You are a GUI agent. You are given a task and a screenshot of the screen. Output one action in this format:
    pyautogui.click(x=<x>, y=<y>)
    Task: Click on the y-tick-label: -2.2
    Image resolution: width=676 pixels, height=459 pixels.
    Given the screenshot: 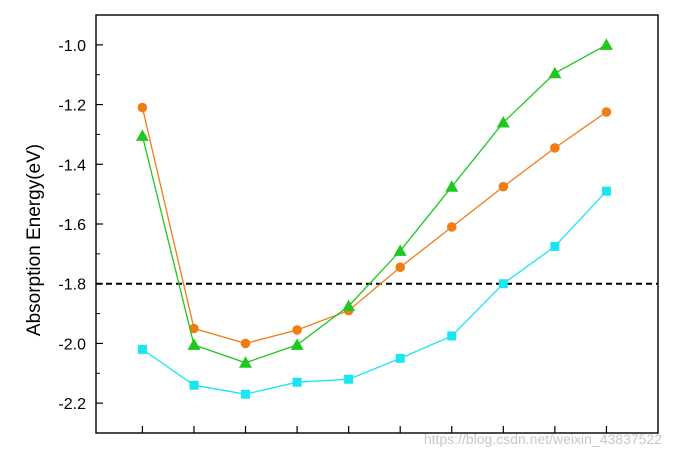 What is the action you would take?
    pyautogui.click(x=72, y=404)
    